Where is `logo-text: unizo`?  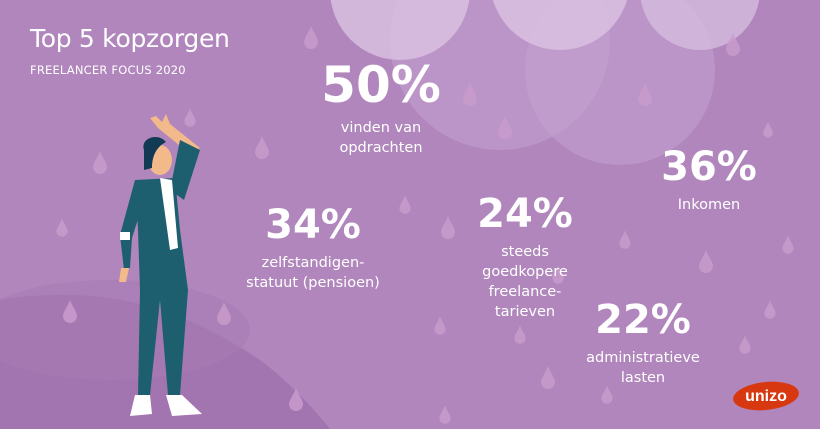 logo-text: unizo is located at coordinates (766, 396).